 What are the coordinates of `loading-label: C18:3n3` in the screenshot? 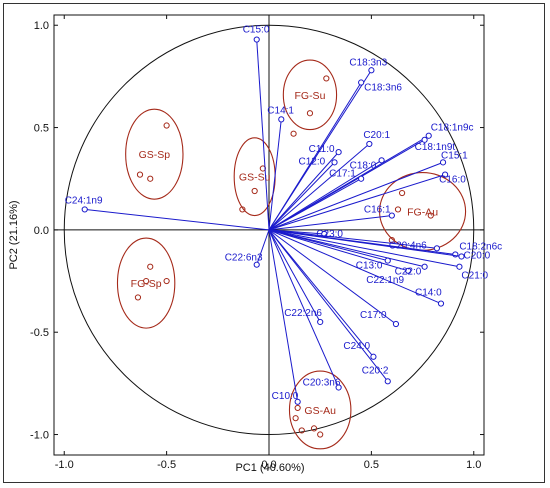 It's located at (368, 62).